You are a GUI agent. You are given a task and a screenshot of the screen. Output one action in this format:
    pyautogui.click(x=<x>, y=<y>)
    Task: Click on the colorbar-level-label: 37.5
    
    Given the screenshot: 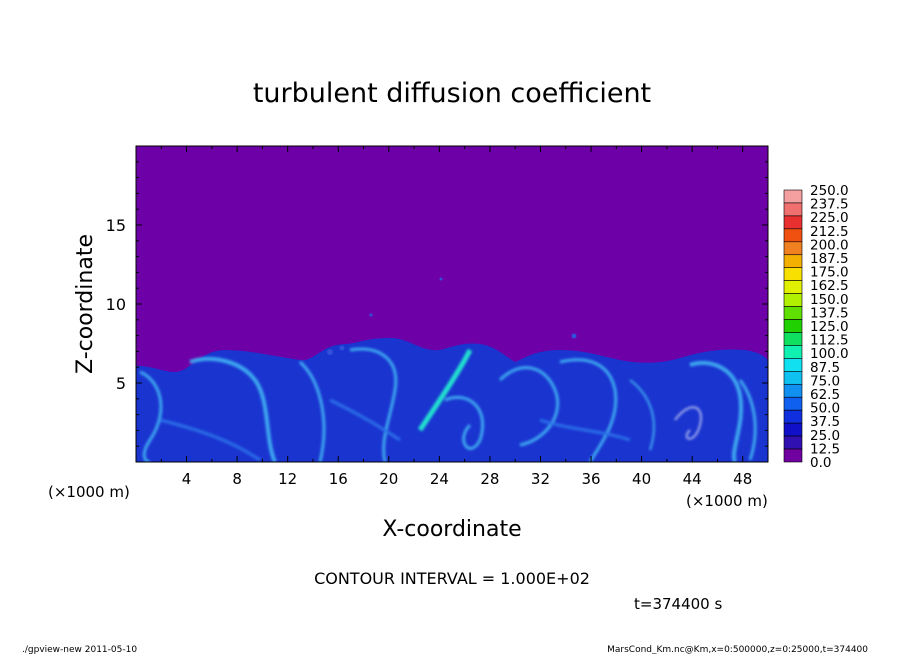 What is the action you would take?
    pyautogui.click(x=825, y=422)
    